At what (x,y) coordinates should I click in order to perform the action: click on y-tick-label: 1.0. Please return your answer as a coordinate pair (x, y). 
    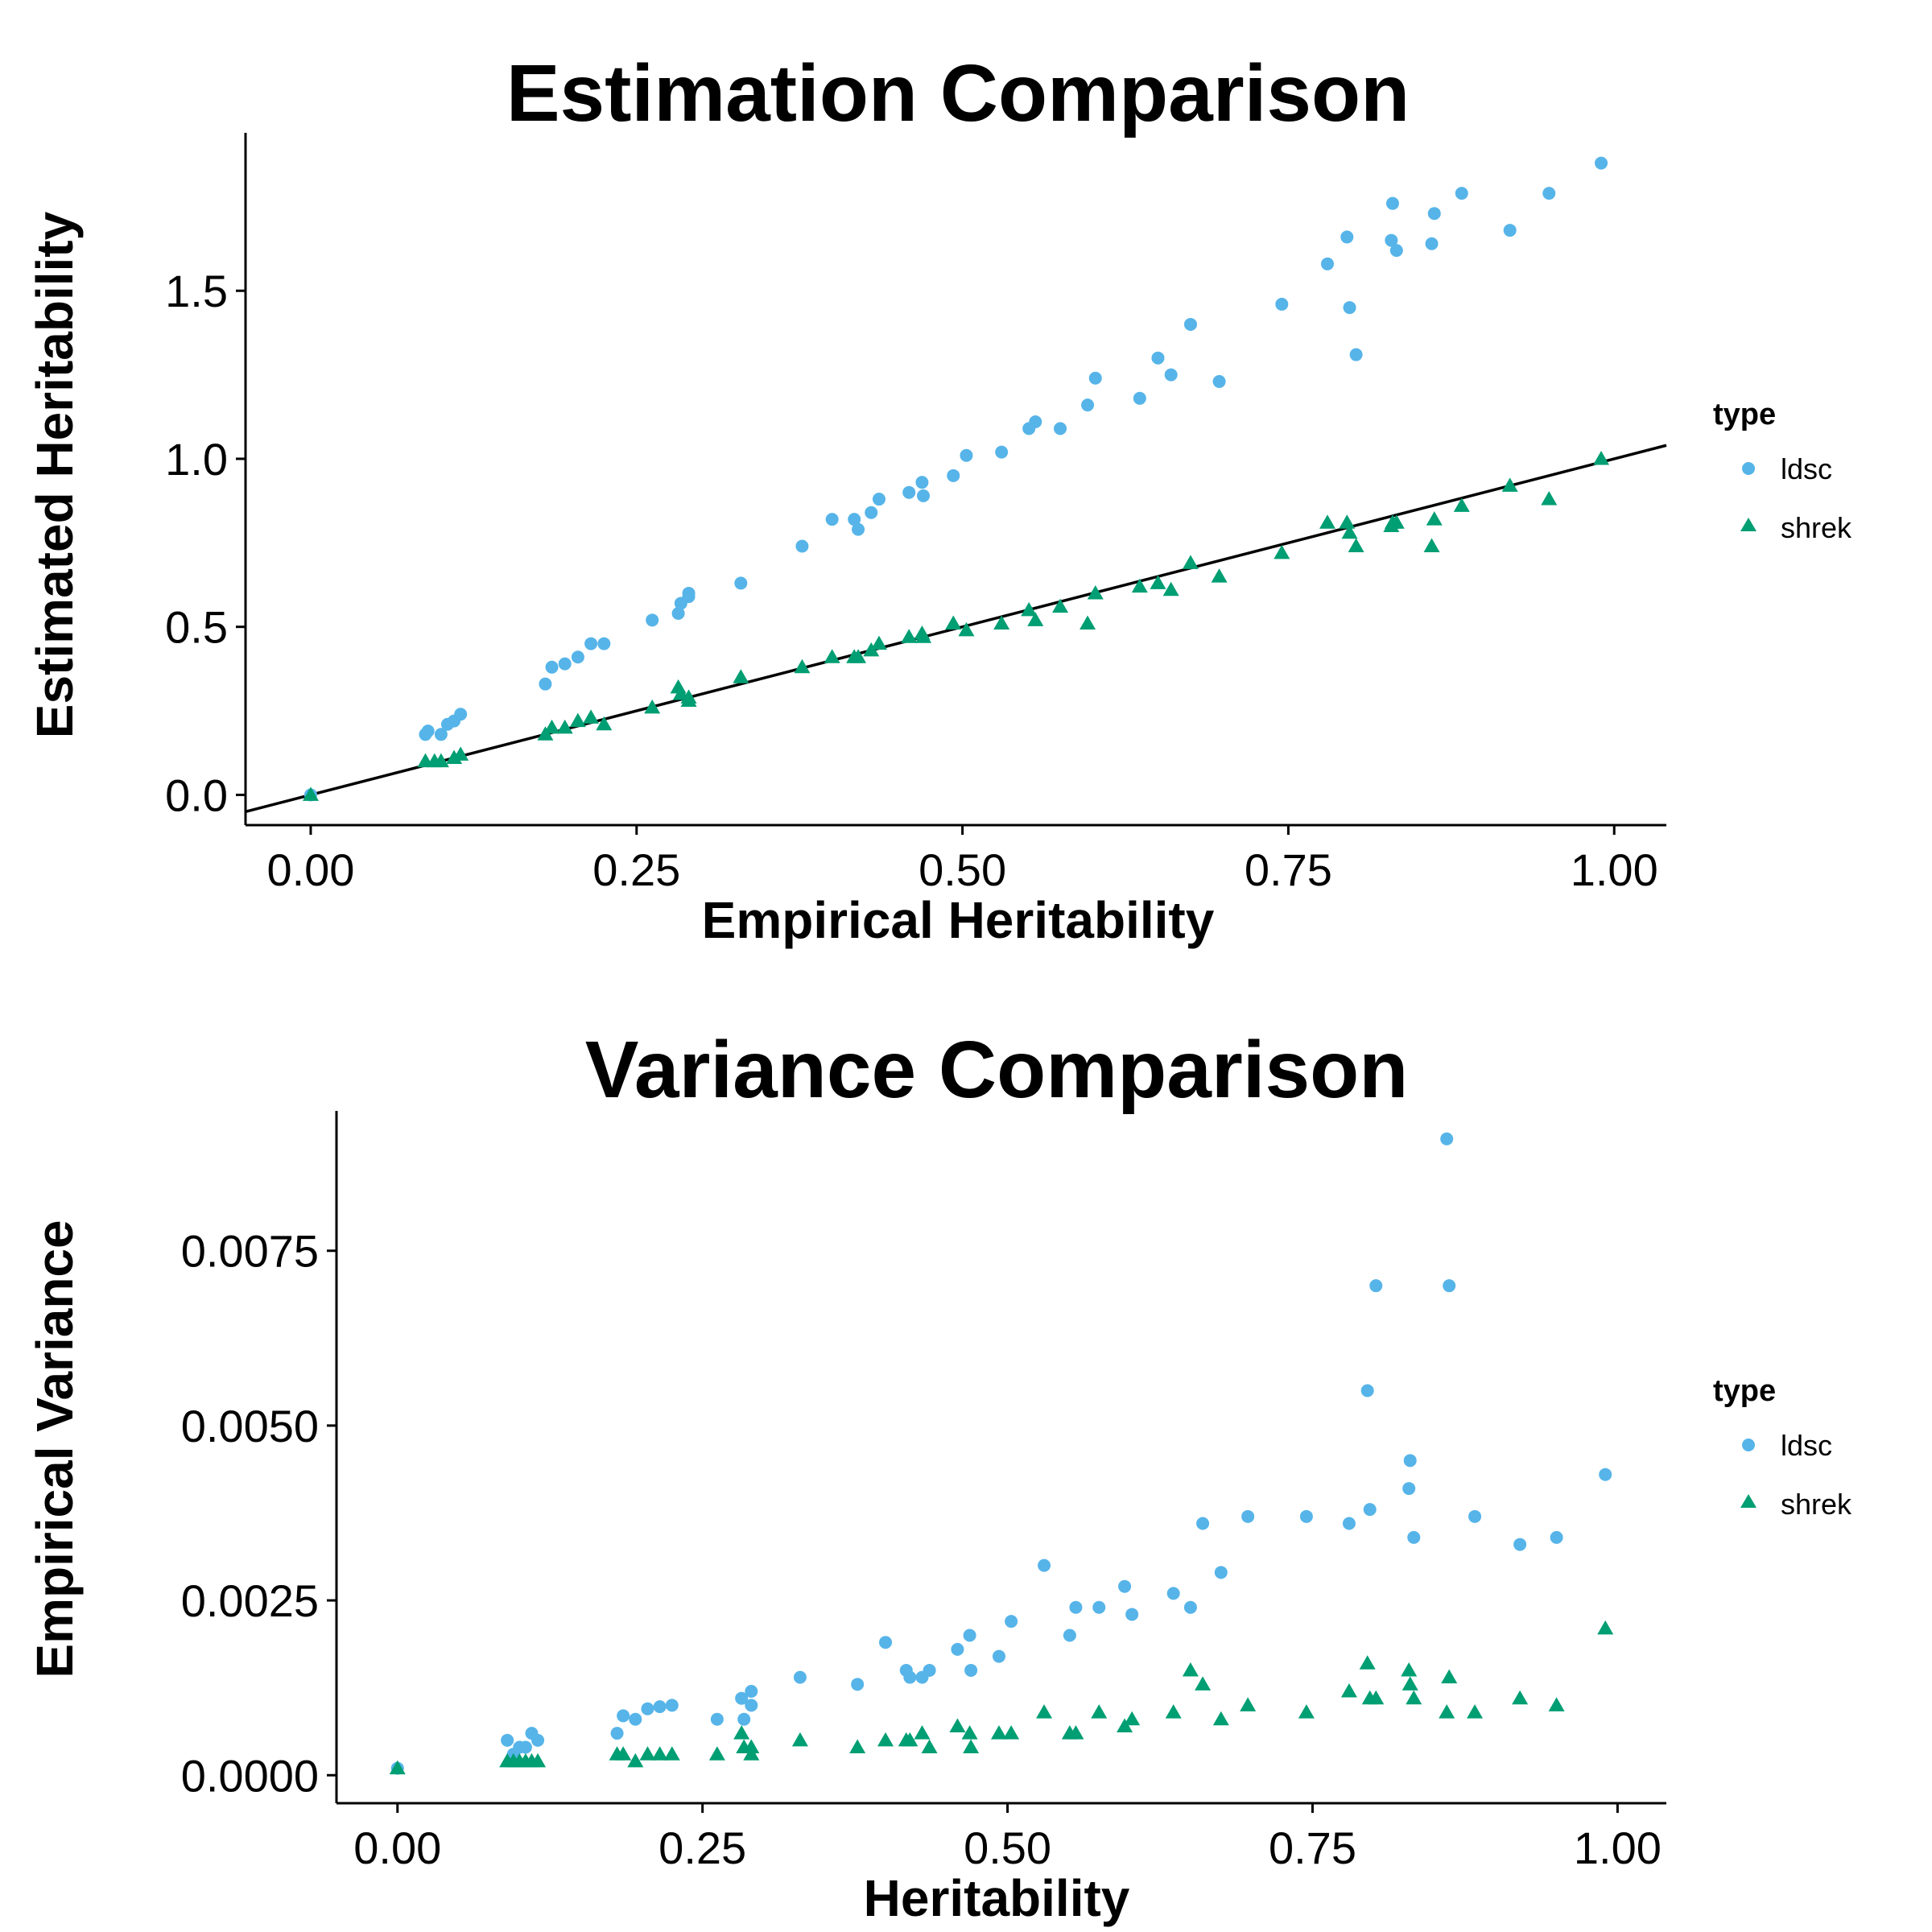
    Looking at the image, I should click on (196, 459).